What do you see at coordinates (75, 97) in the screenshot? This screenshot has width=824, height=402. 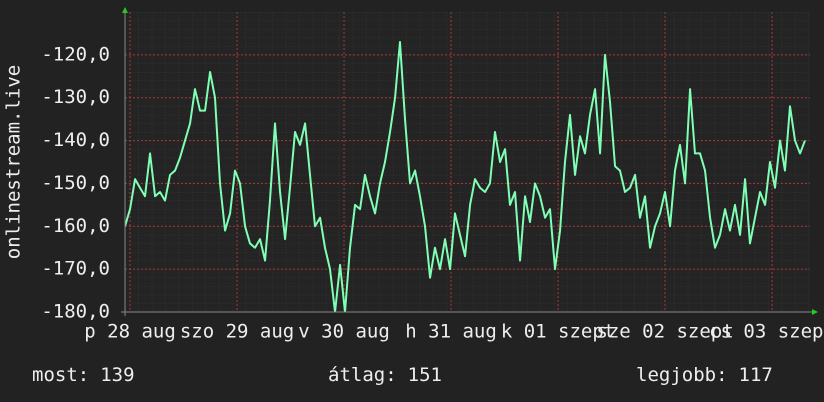 I see `y-tick-label: -130,0` at bounding box center [75, 97].